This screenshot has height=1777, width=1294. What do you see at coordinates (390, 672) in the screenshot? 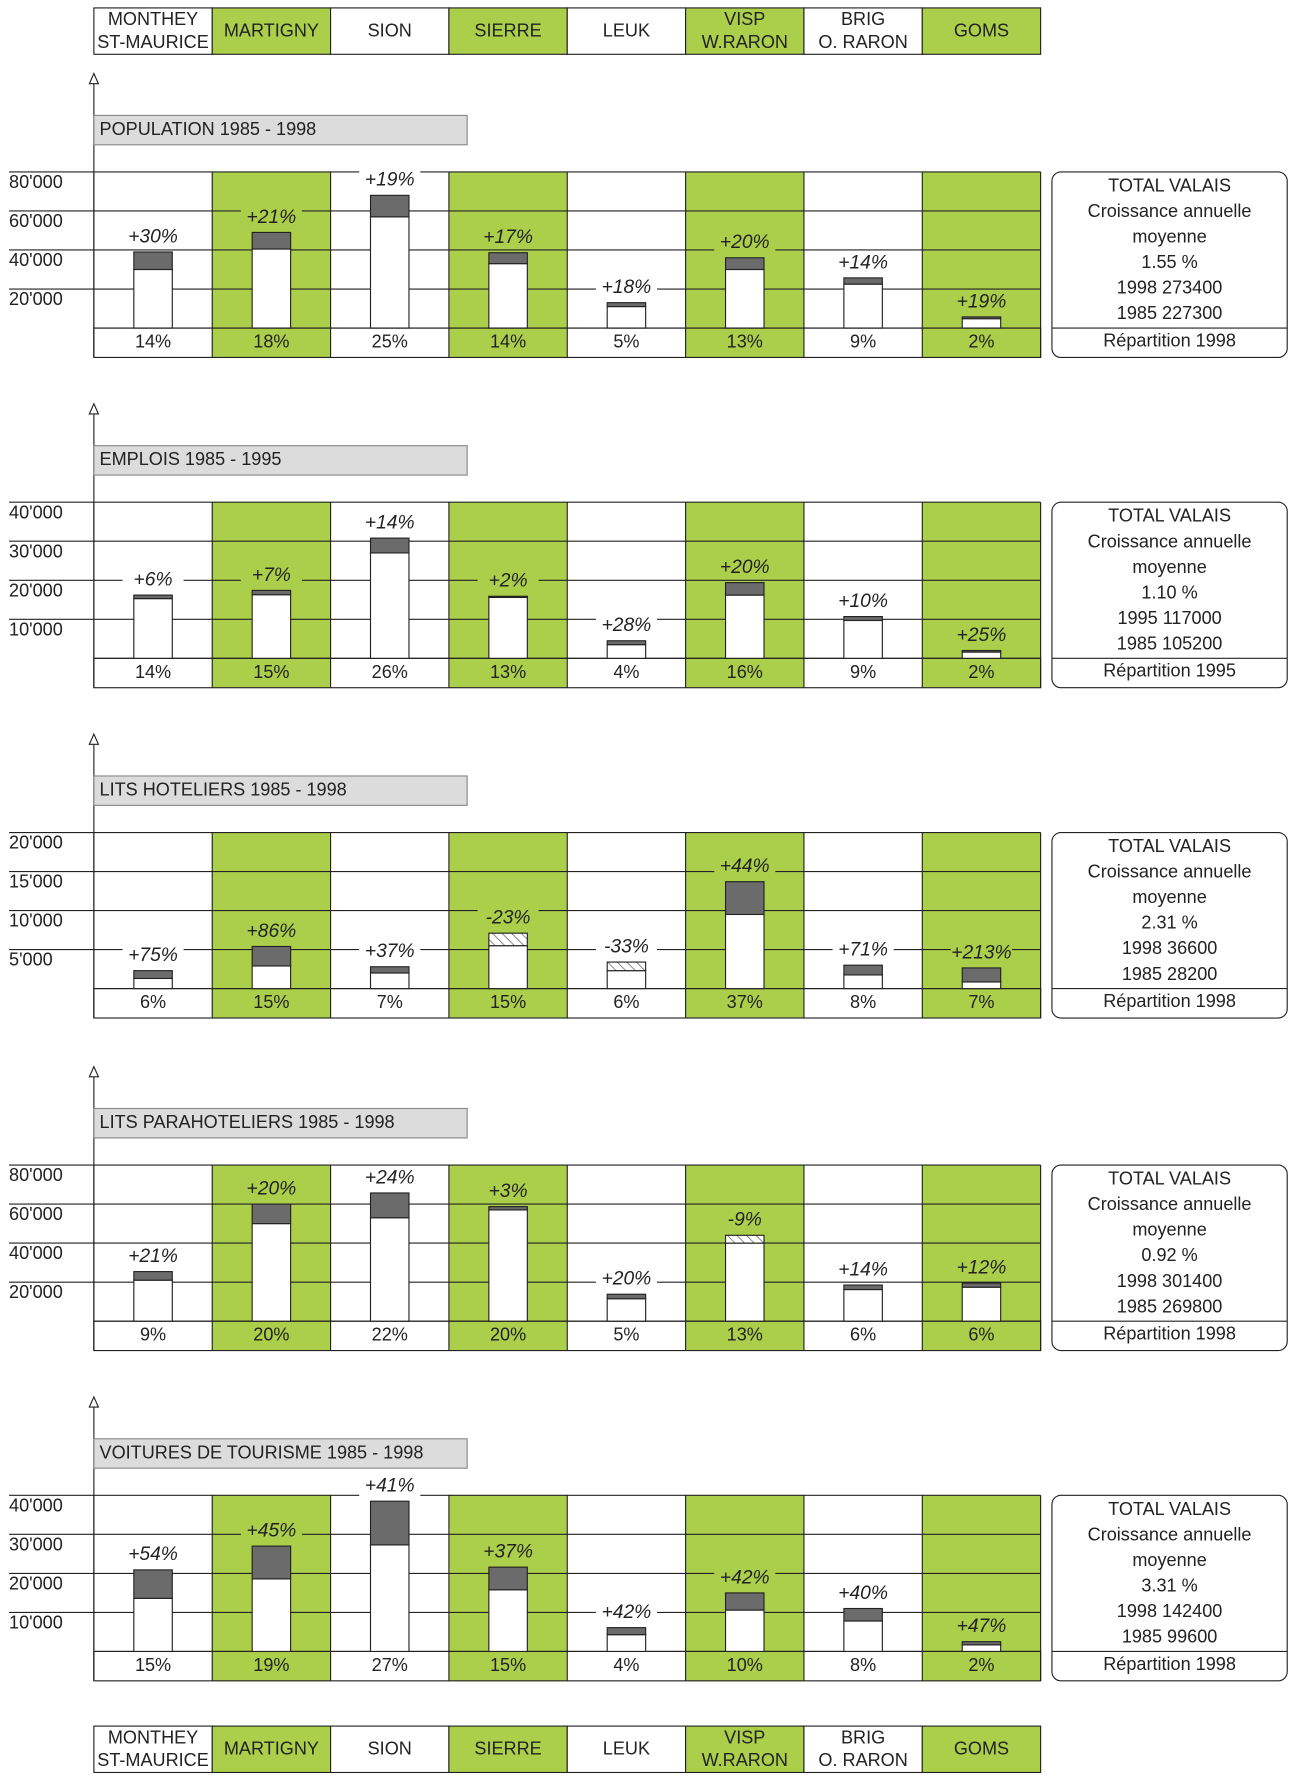
I see `share-label: 26%` at bounding box center [390, 672].